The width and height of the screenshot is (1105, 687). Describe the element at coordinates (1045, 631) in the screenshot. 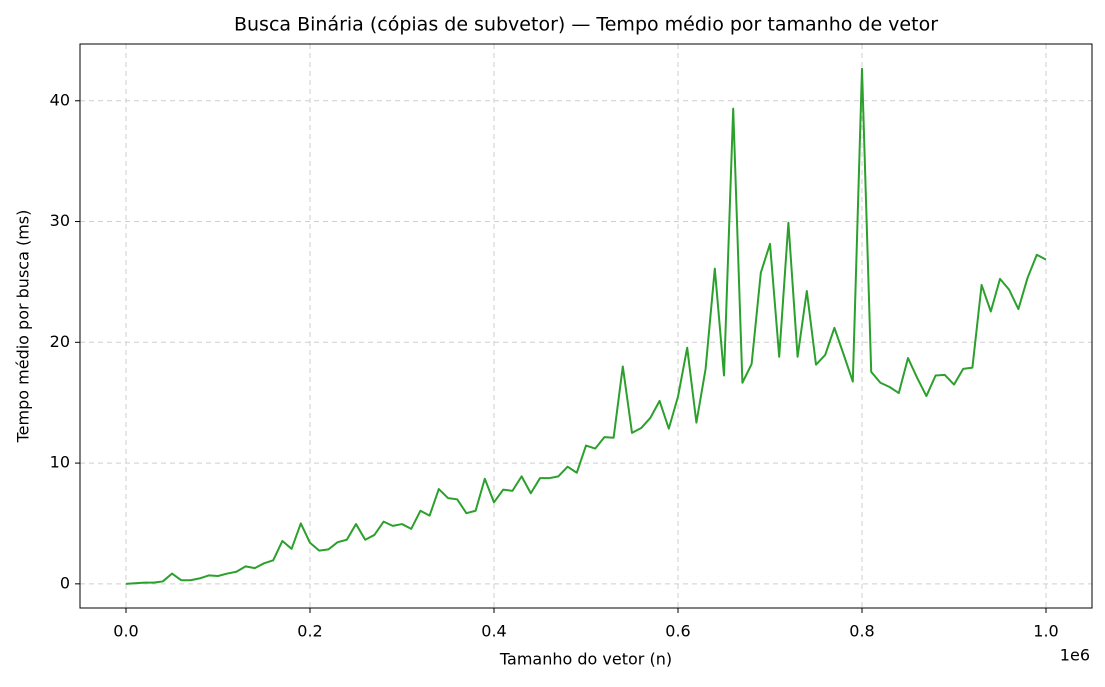

I see `x-tick-label: 1.0` at that location.